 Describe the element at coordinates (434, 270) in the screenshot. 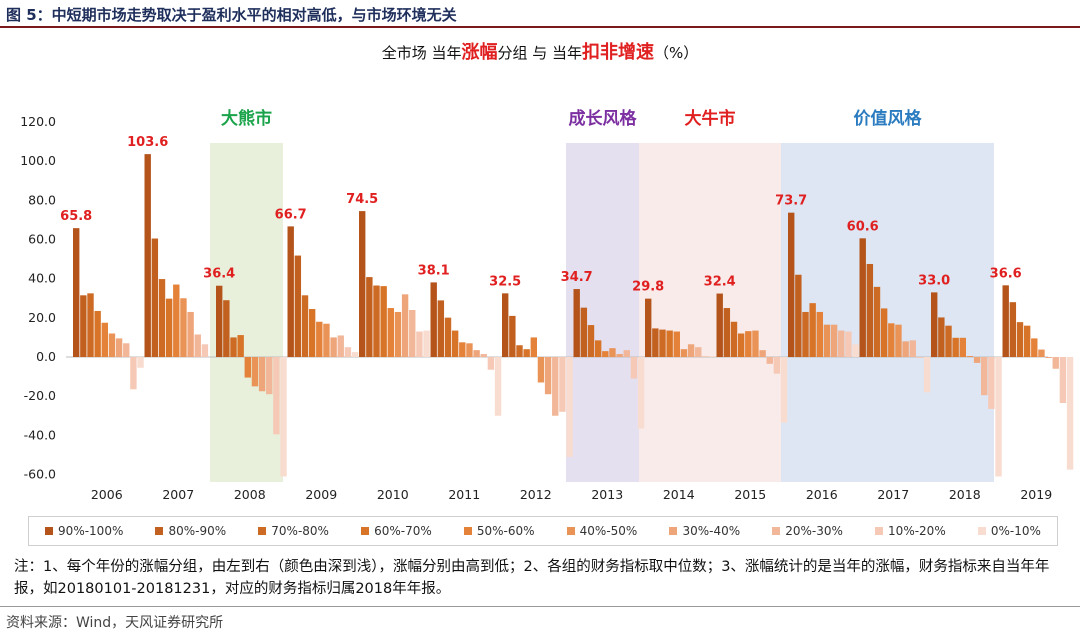

I see `data-label-2011: 38.1` at that location.